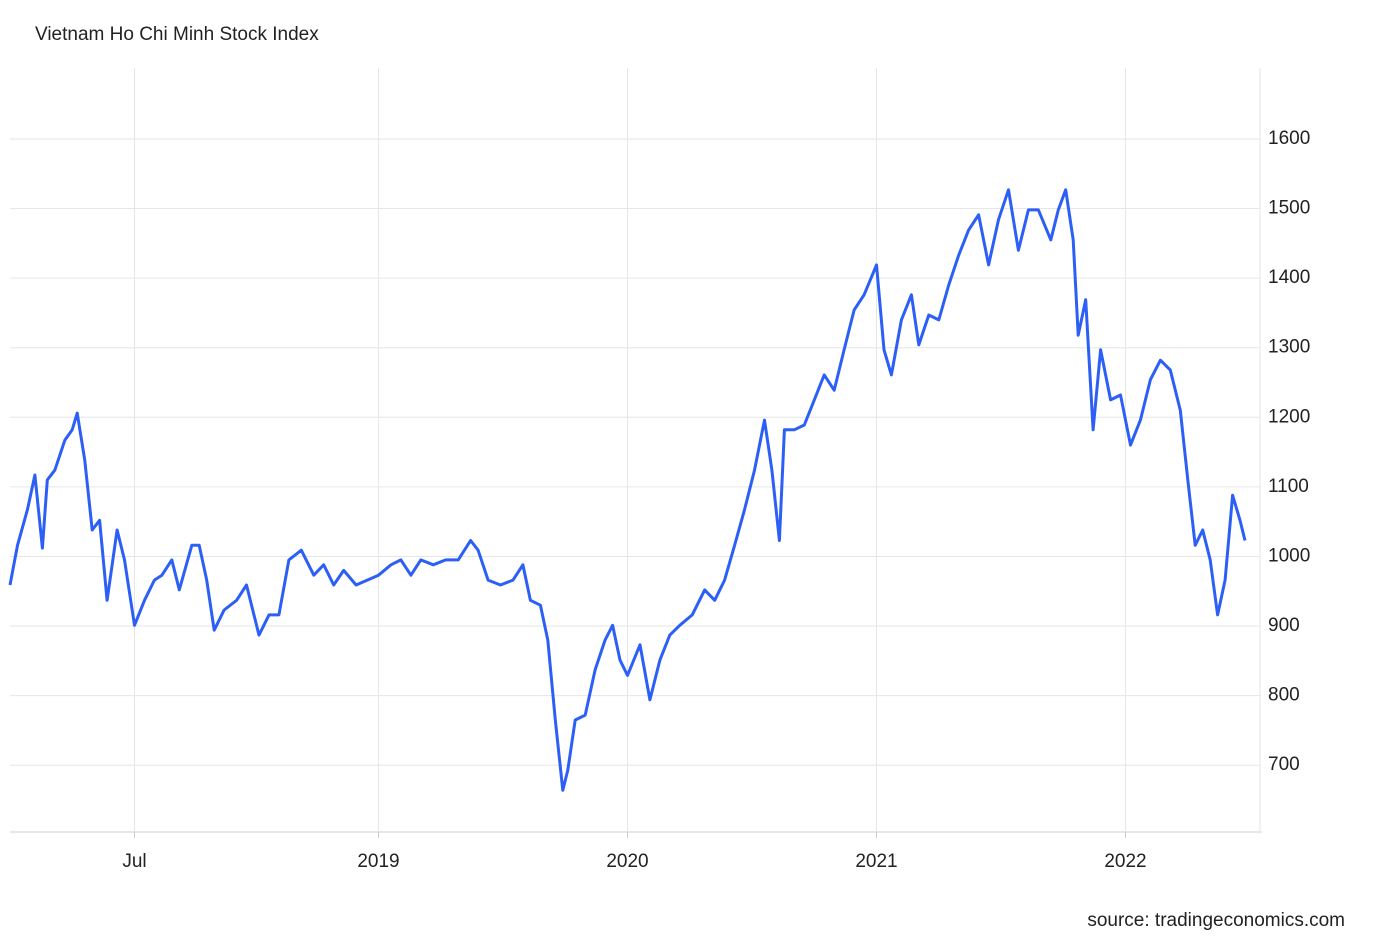  Describe the element at coordinates (1289, 138) in the screenshot. I see `y-tick-label: 1600` at that location.